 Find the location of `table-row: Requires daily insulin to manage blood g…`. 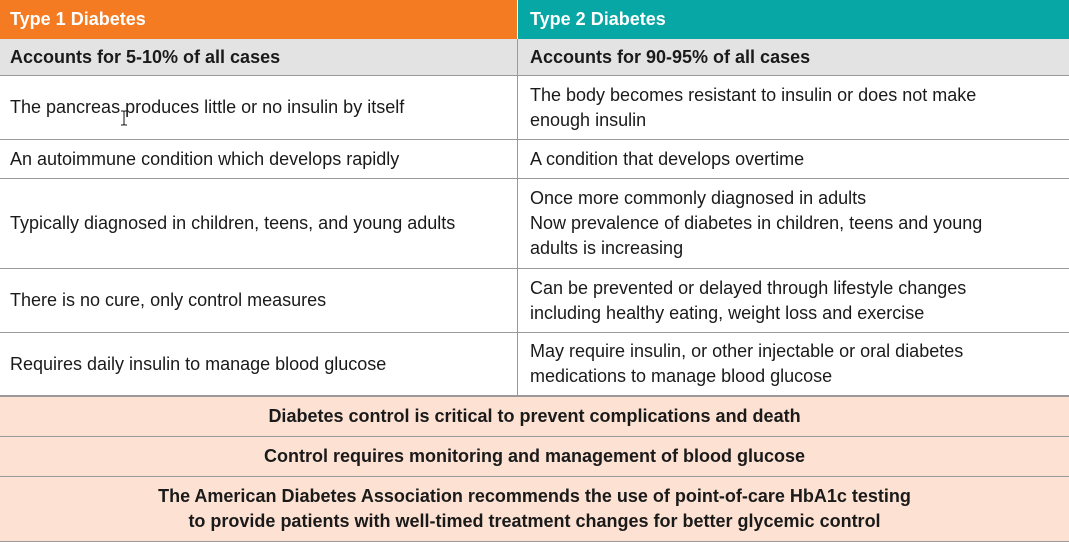

table-row: Requires daily insulin to manage blood g… is located at coordinates (534, 364).